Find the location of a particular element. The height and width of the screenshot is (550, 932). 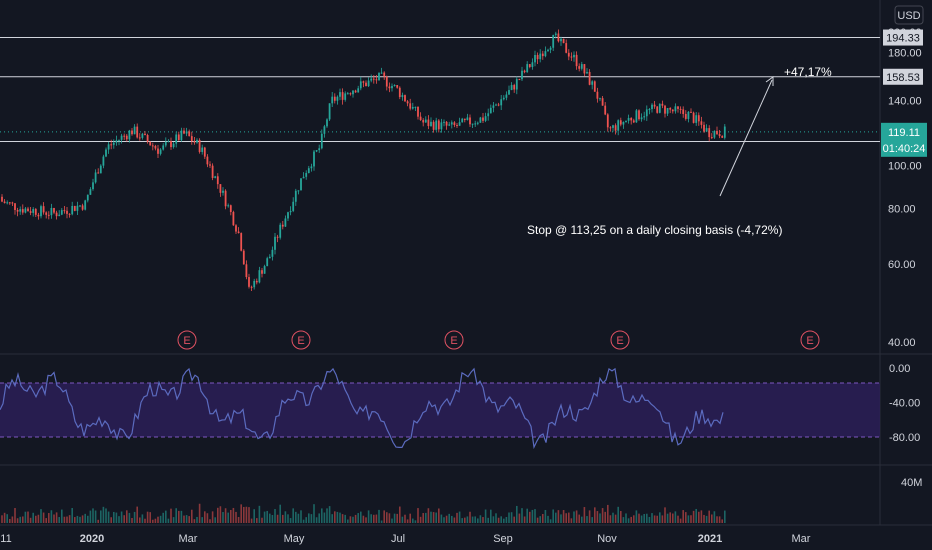

time-tick-label: 11 is located at coordinates (5, 539).